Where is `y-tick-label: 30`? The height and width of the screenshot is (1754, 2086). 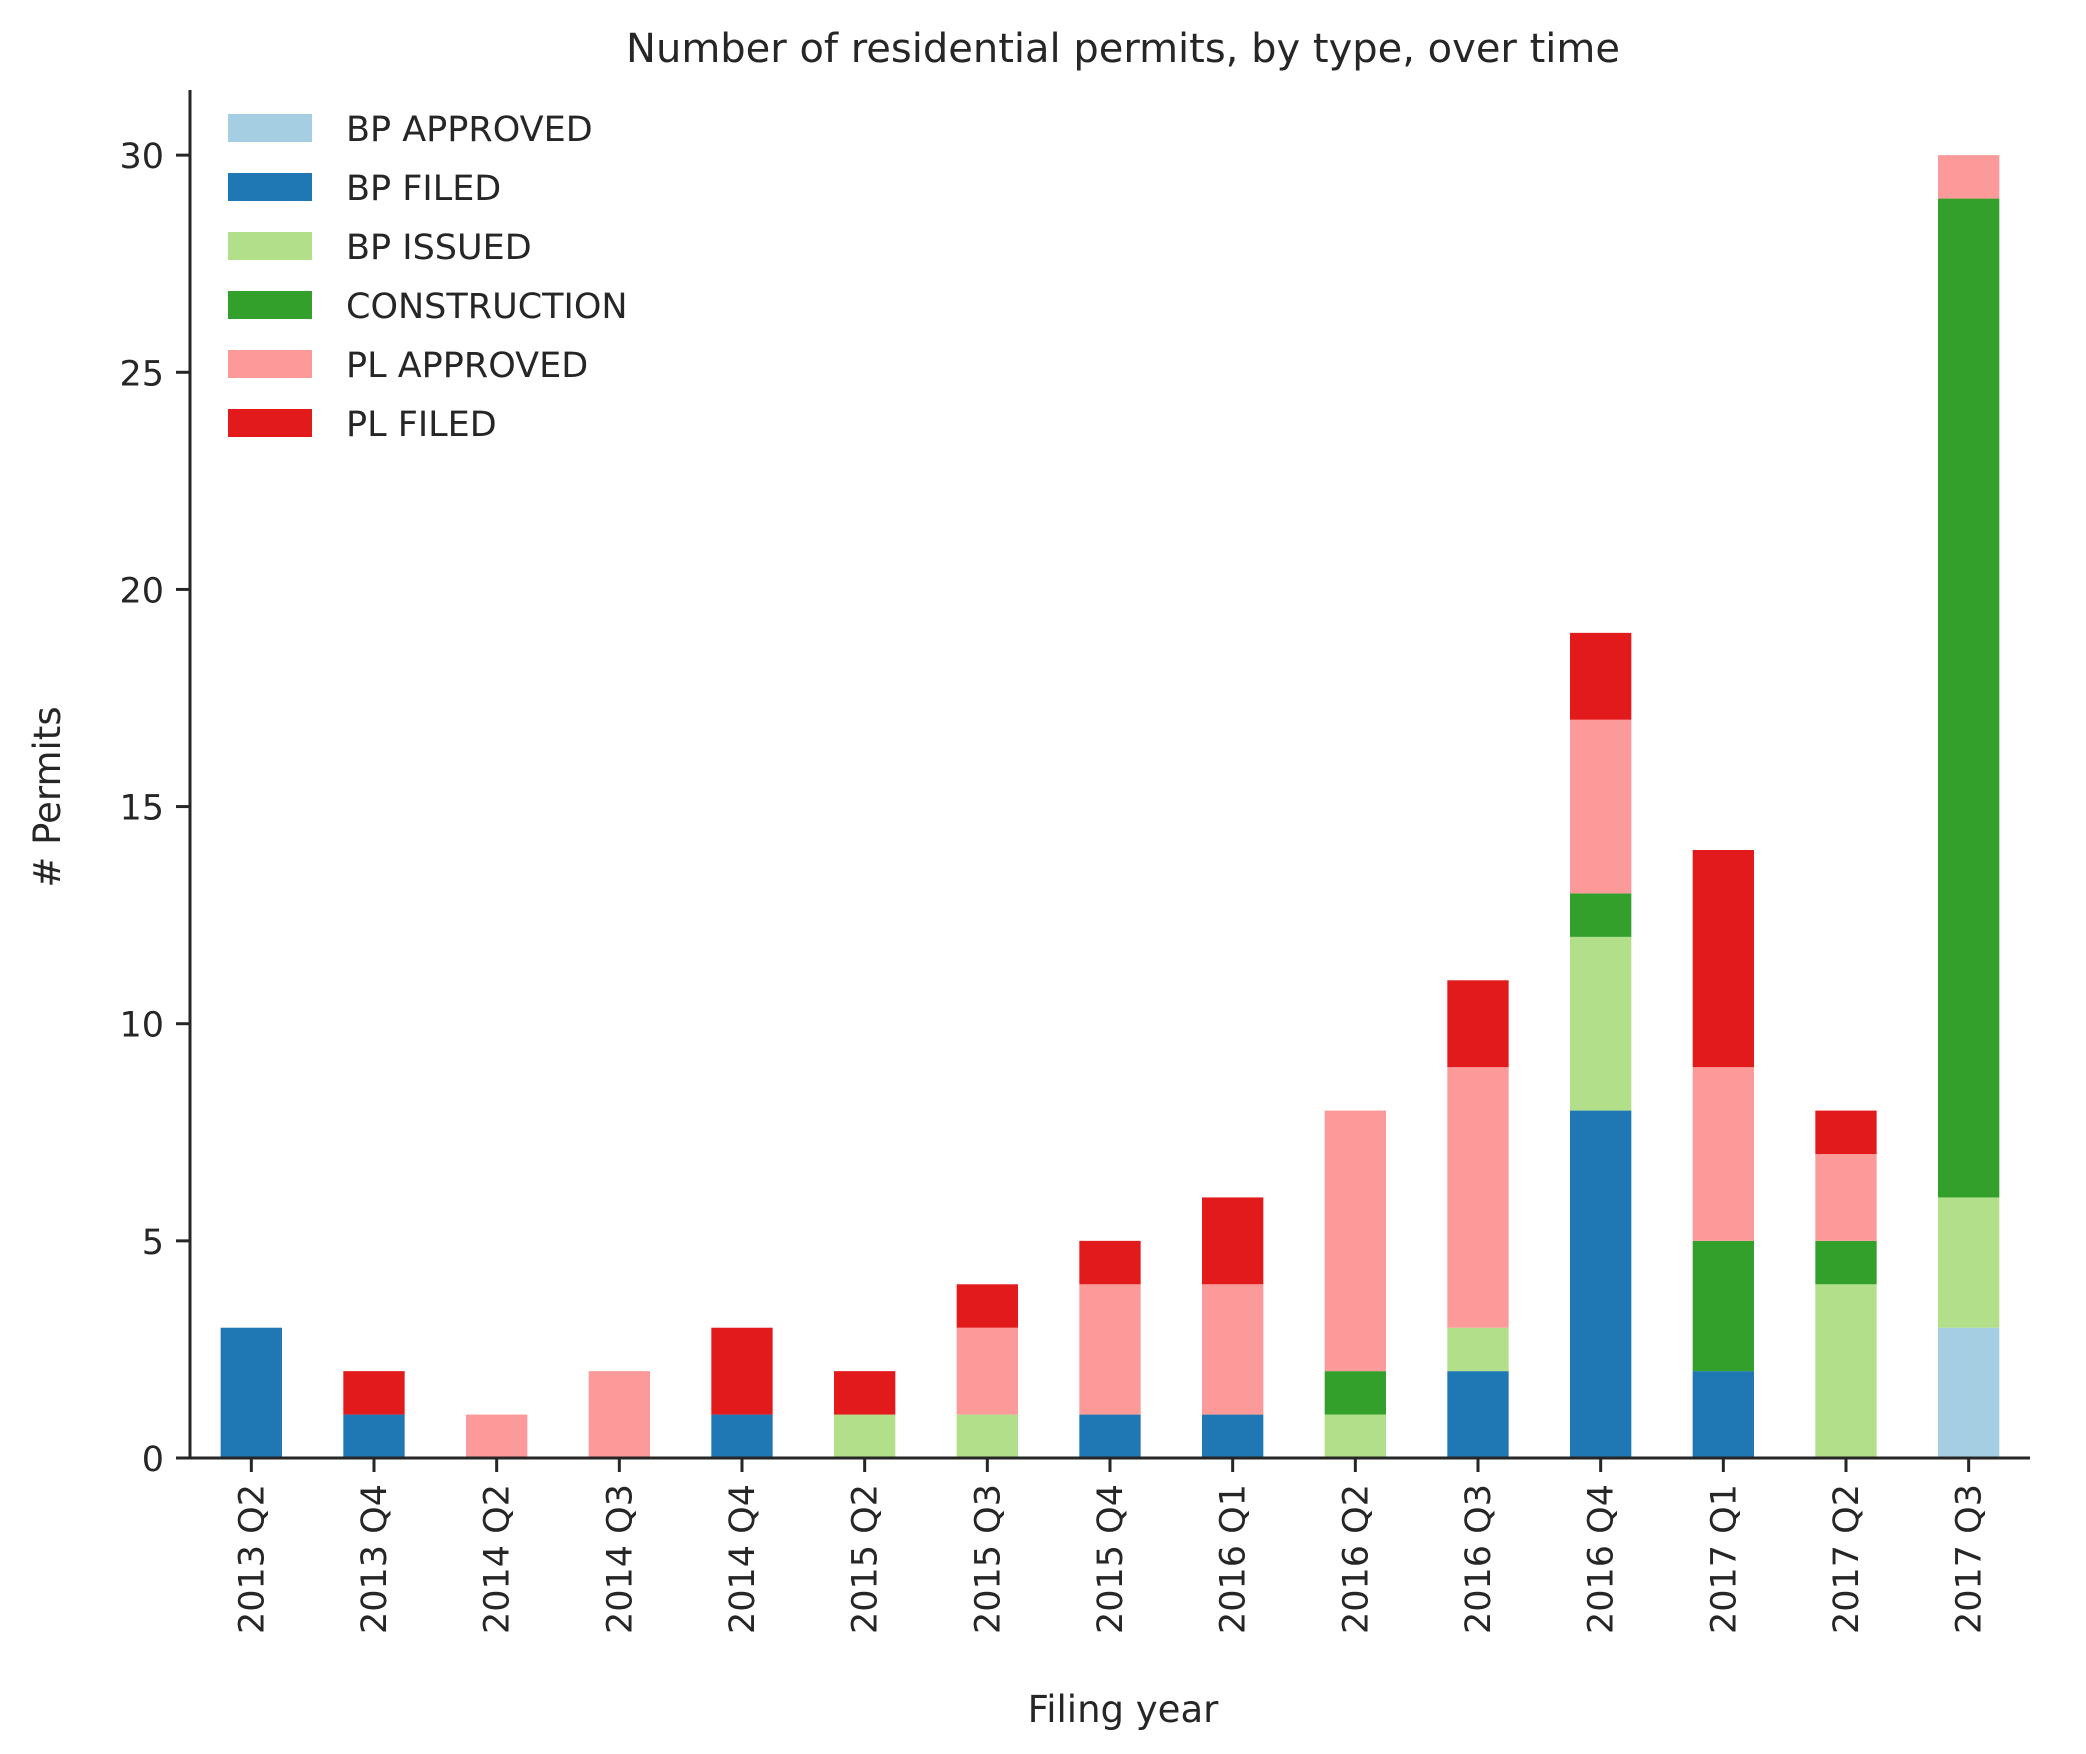
y-tick-label: 30 is located at coordinates (141, 157).